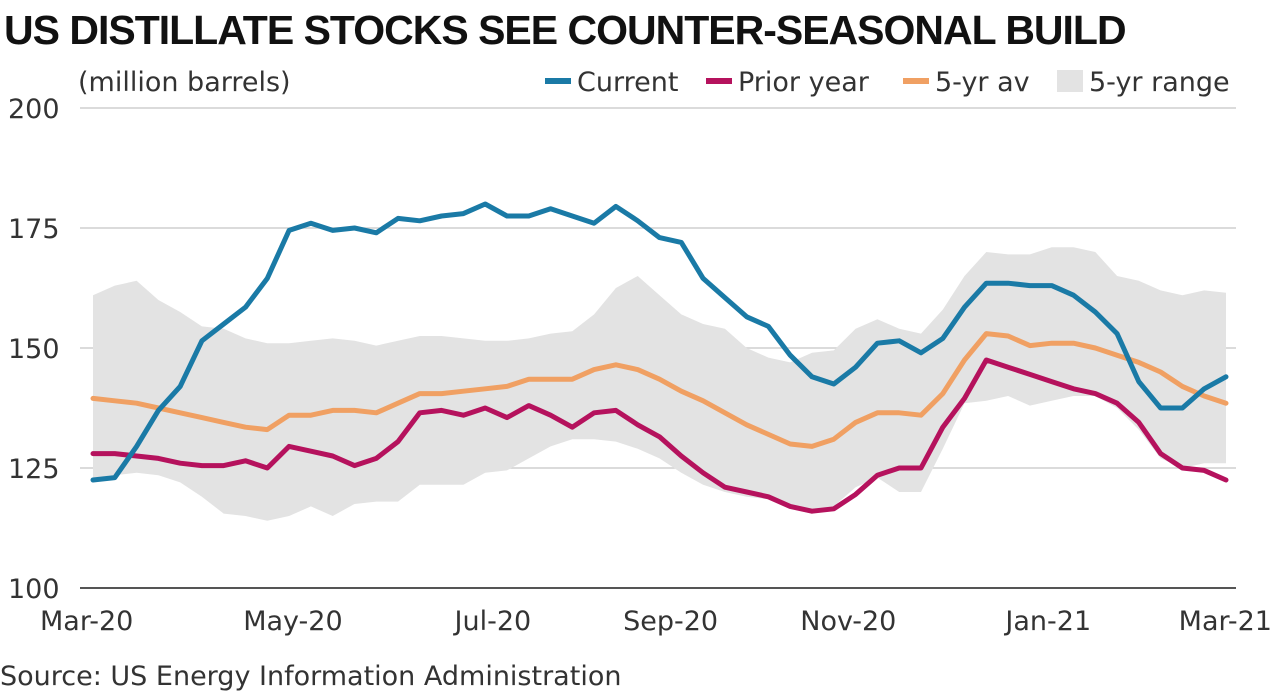 The width and height of the screenshot is (1280, 694). What do you see at coordinates (1070, 81) in the screenshot?
I see `legend-swatch-5-yr-range` at bounding box center [1070, 81].